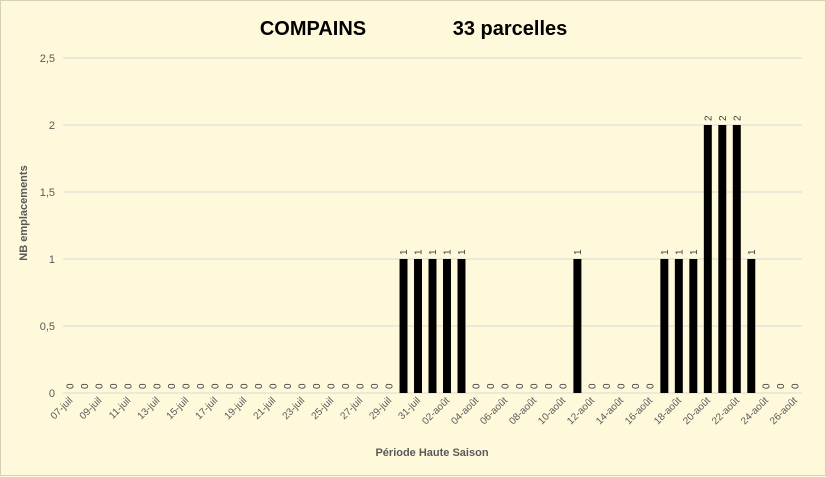 The width and height of the screenshot is (826, 477). What do you see at coordinates (294, 408) in the screenshot?
I see `x-tick-label: 23-juil` at bounding box center [294, 408].